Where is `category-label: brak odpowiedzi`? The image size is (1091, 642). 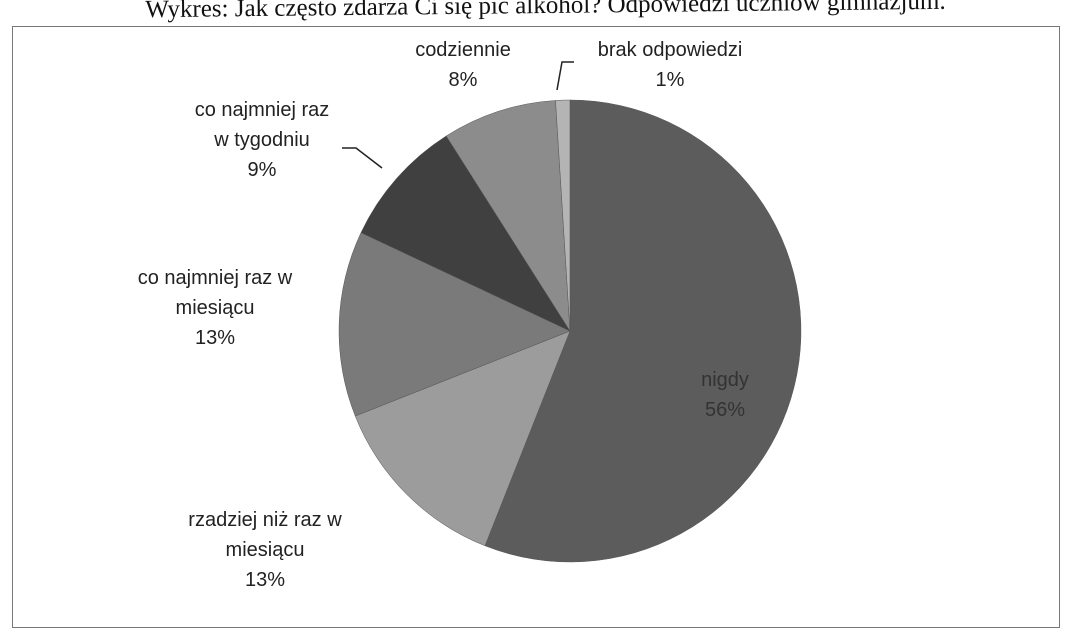
category-label: brak odpowiedzi is located at coordinates (670, 50).